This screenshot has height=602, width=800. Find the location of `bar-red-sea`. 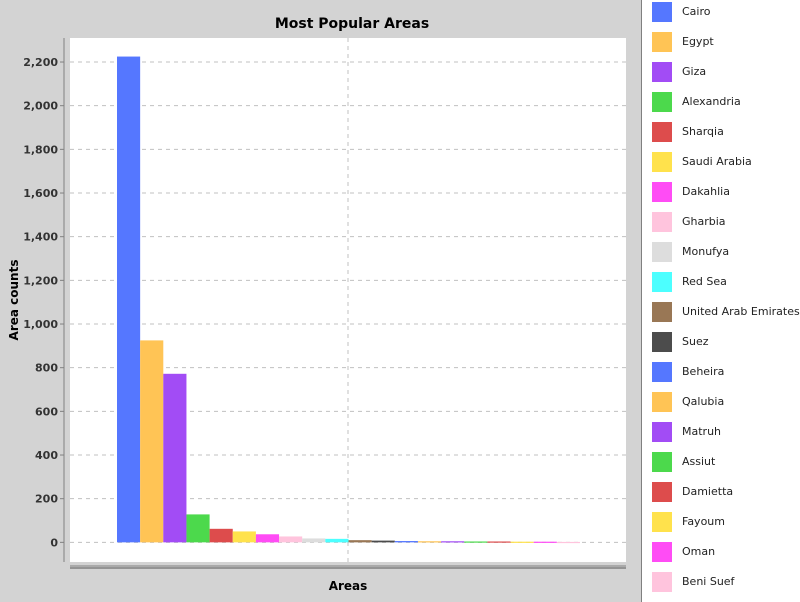

bar-red-sea is located at coordinates (337, 540).